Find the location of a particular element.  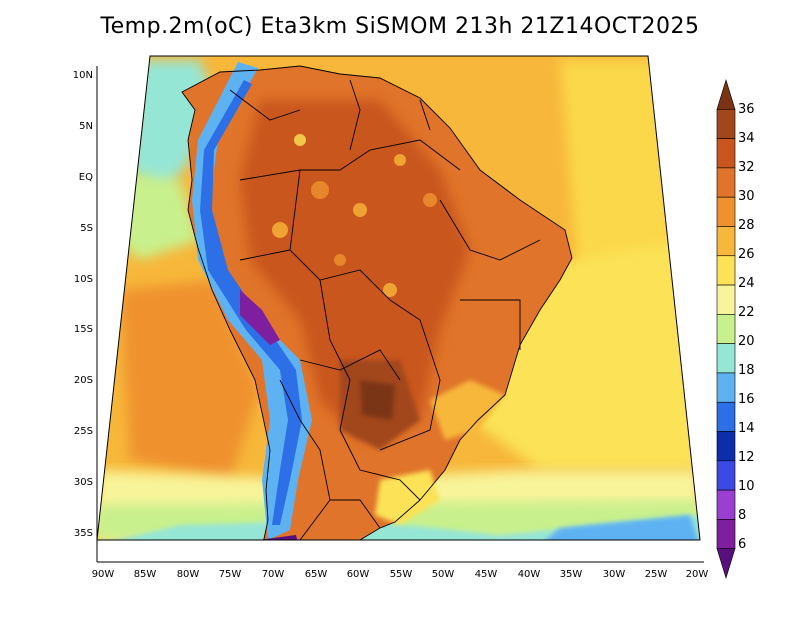

lat-tick-label: EQ is located at coordinates (86, 177).